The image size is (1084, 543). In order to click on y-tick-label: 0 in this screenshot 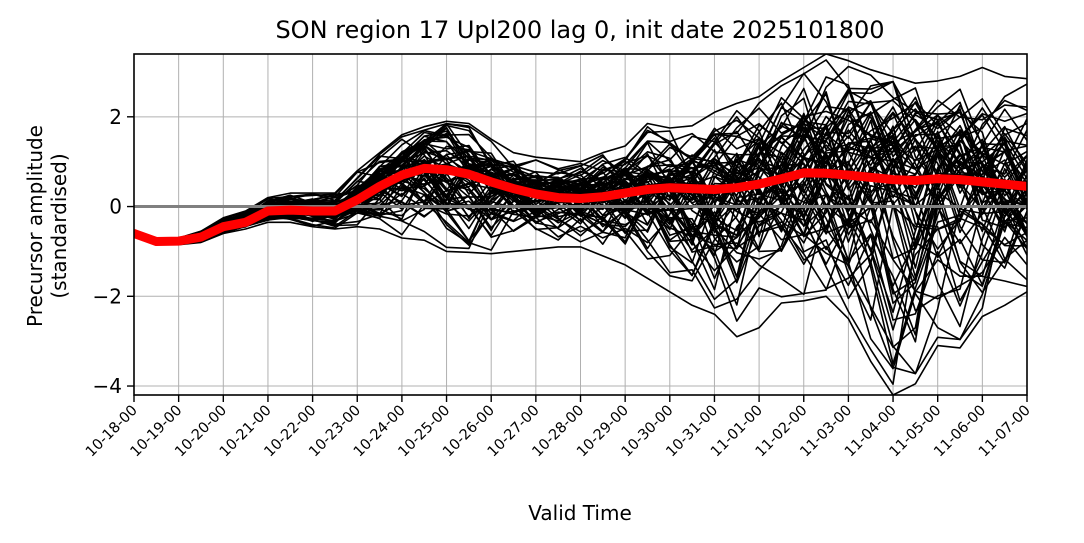, I will do `click(115, 207)`.